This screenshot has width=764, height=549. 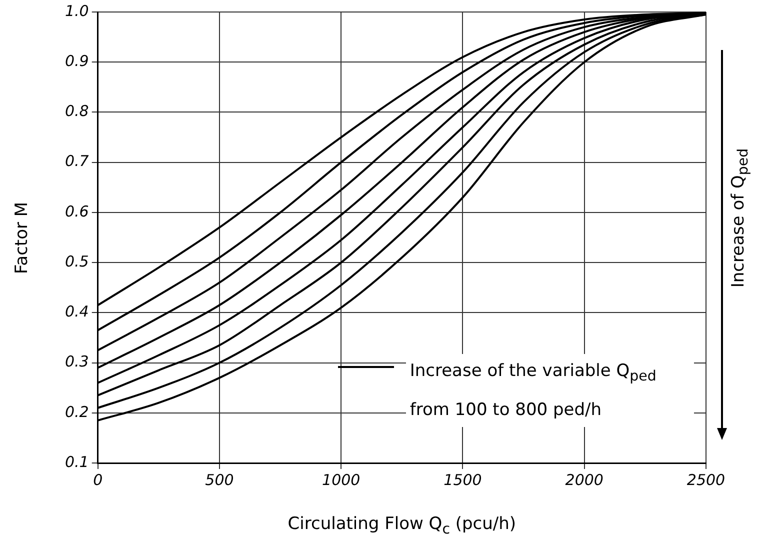 I want to click on y-tick-label: 0.4, so click(x=76, y=311).